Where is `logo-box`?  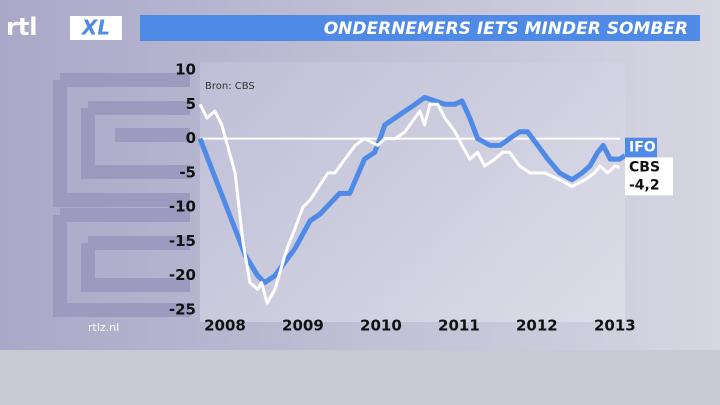
logo-box is located at coordinates (96, 28).